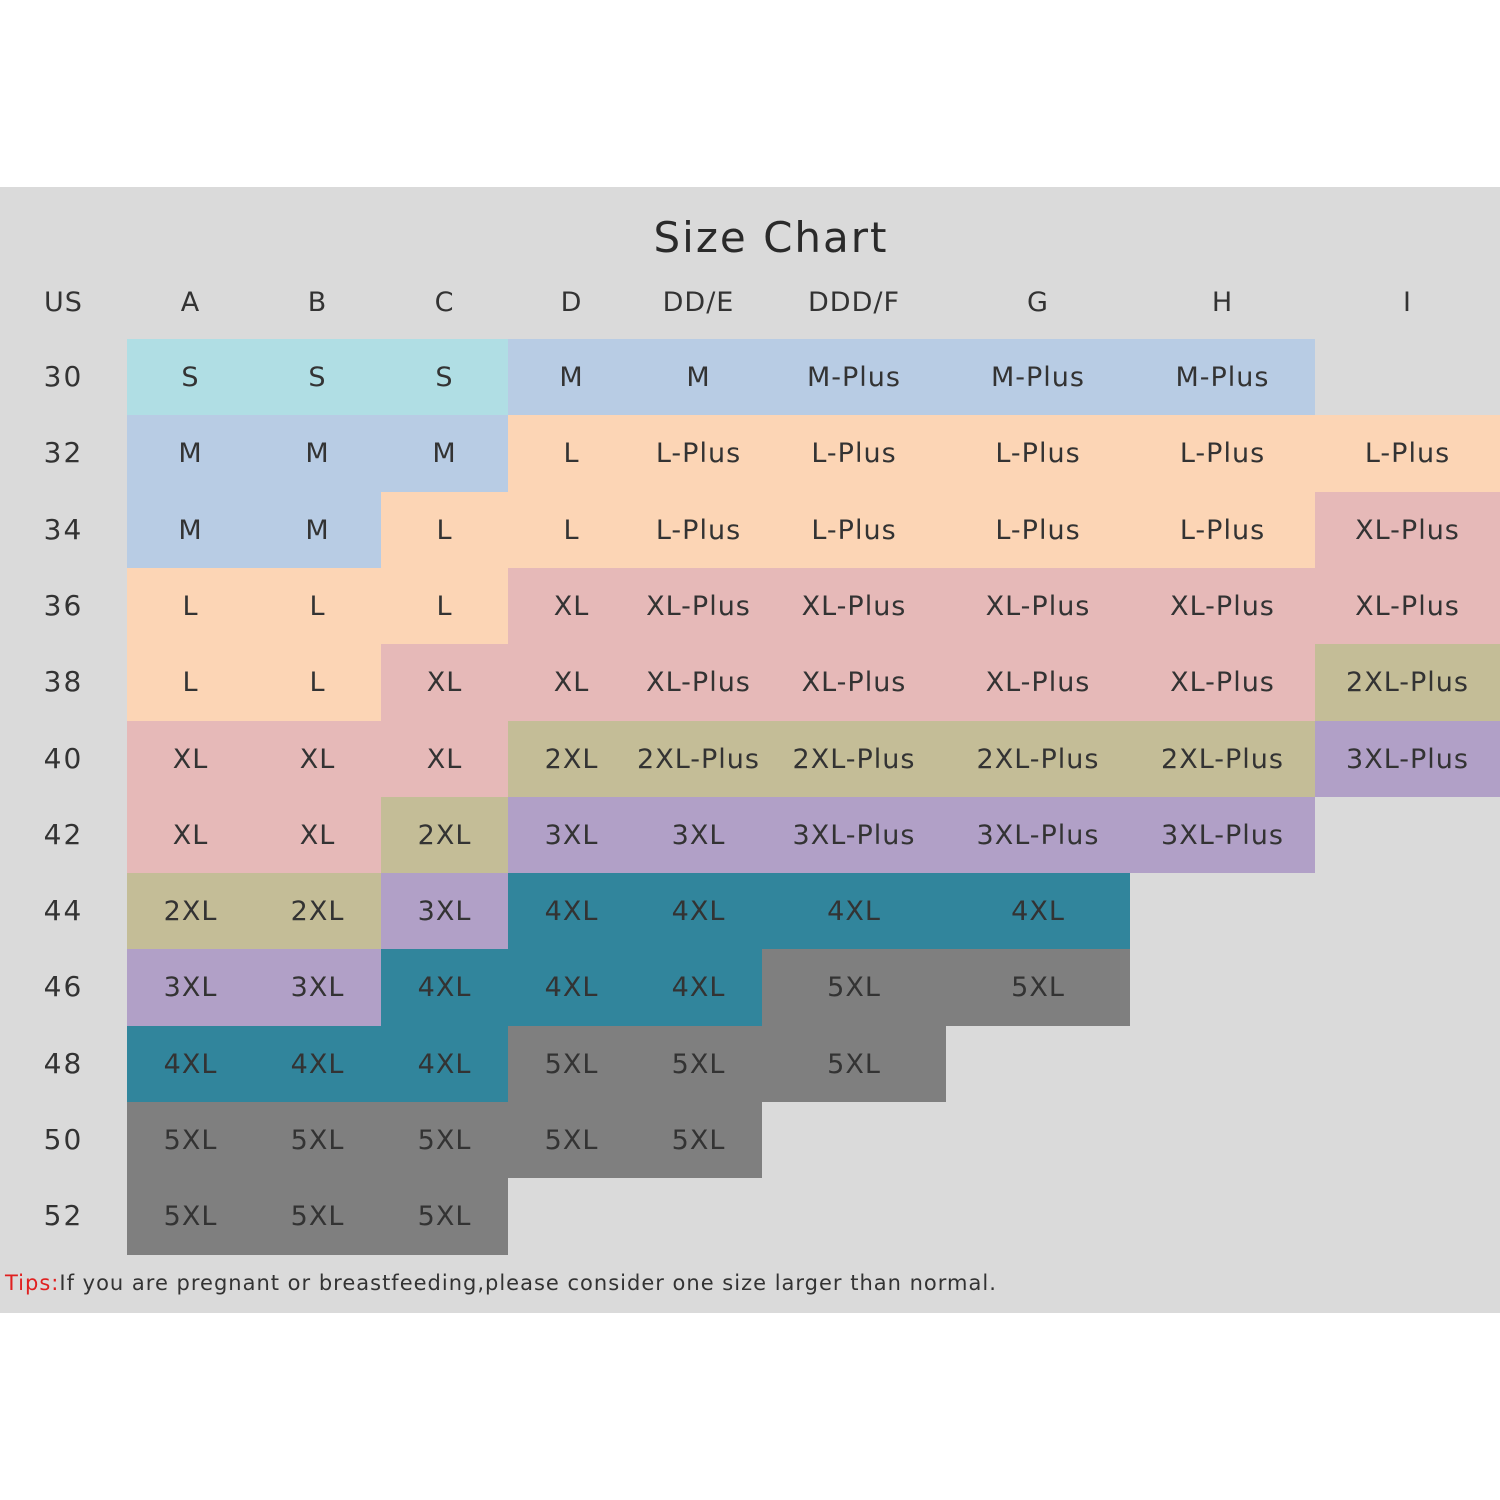 The image size is (1500, 1500). Describe the element at coordinates (63, 1216) in the screenshot. I see `band-label: 52` at that location.